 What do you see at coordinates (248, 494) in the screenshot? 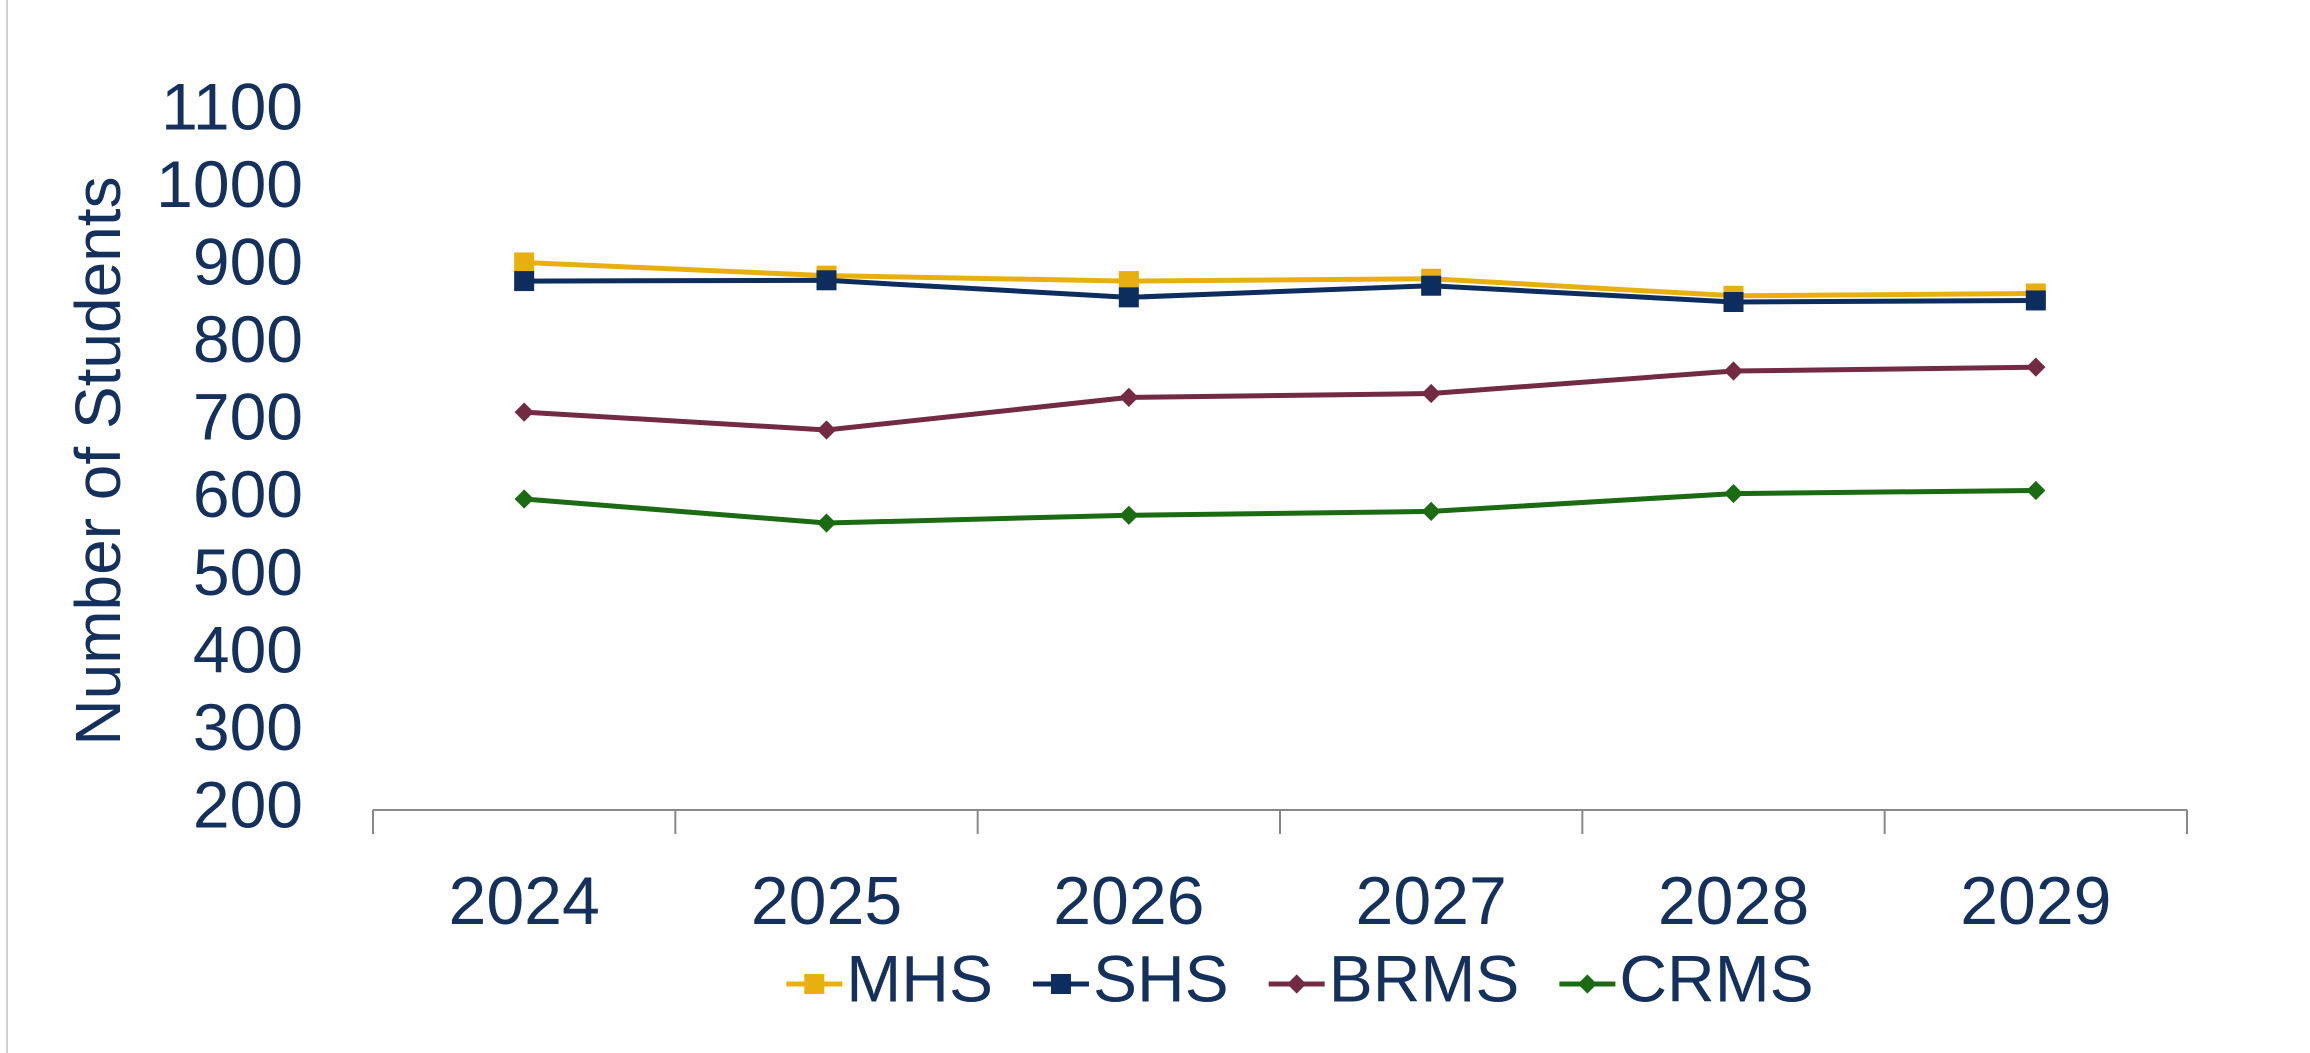
I see `y-tick-label: 600` at bounding box center [248, 494].